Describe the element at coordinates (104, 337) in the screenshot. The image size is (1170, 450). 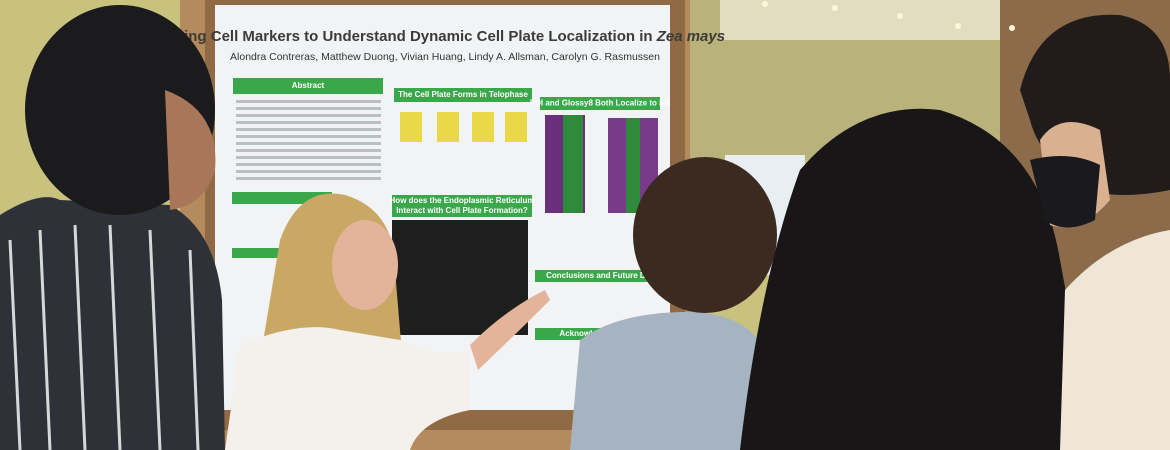
I see `shirt-stripes` at that location.